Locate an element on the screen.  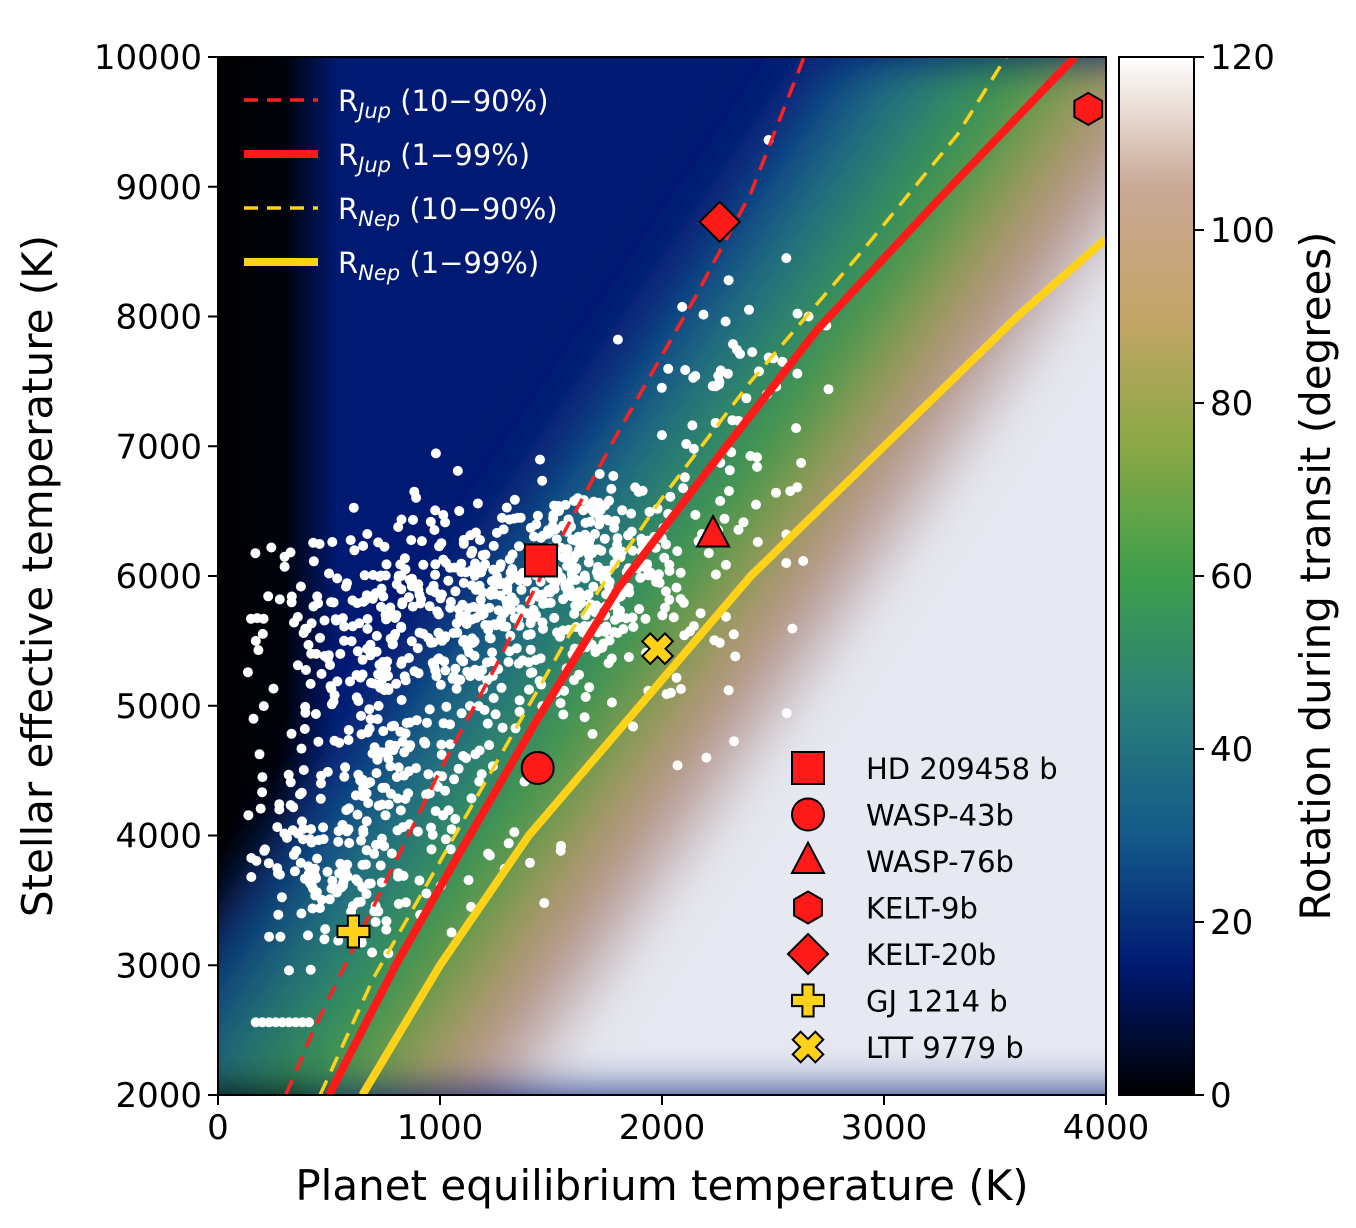
x-axis-ticks: 0 1000 2000 3000 4000 is located at coordinates (678, 1121).